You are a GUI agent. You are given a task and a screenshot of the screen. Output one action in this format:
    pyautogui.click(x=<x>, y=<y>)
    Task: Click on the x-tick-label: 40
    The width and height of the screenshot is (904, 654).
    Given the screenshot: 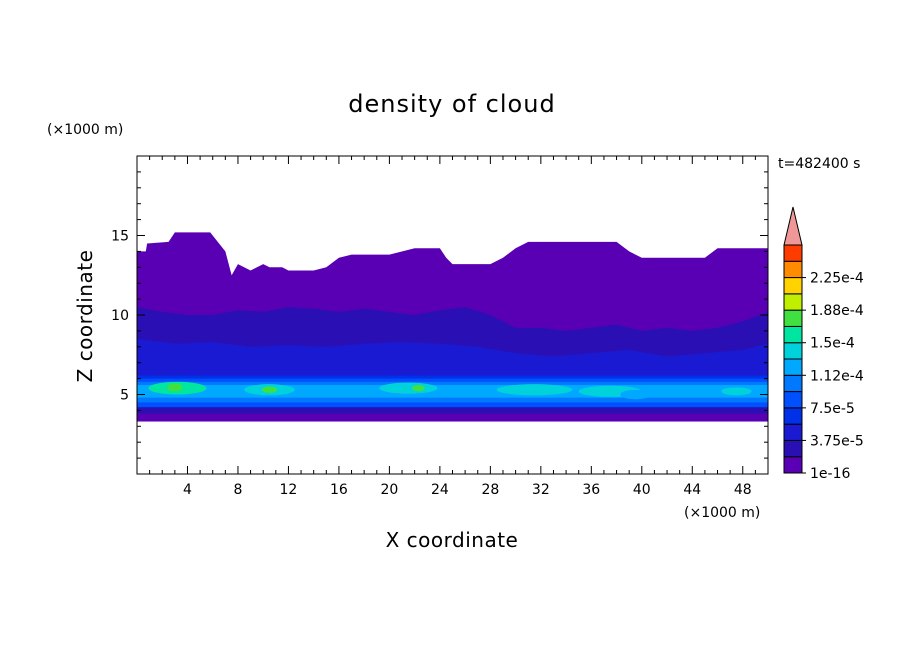 What is the action you would take?
    pyautogui.click(x=642, y=490)
    